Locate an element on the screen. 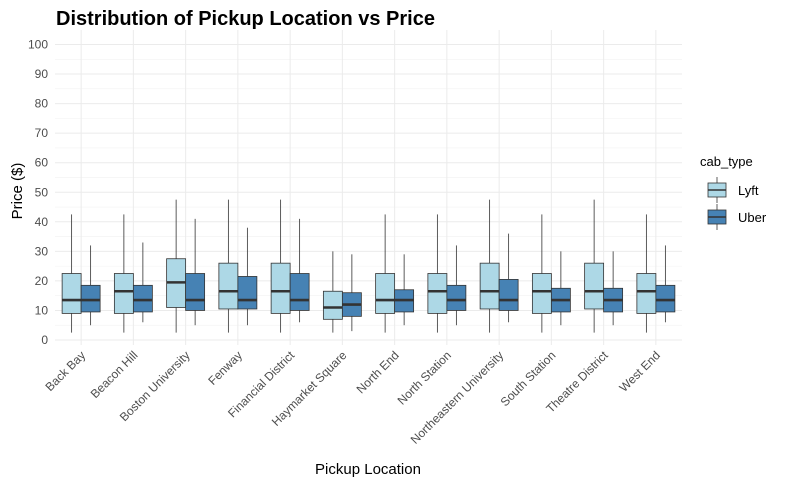 The height and width of the screenshot is (486, 786). y-tick-label: 100 is located at coordinates (38, 45).